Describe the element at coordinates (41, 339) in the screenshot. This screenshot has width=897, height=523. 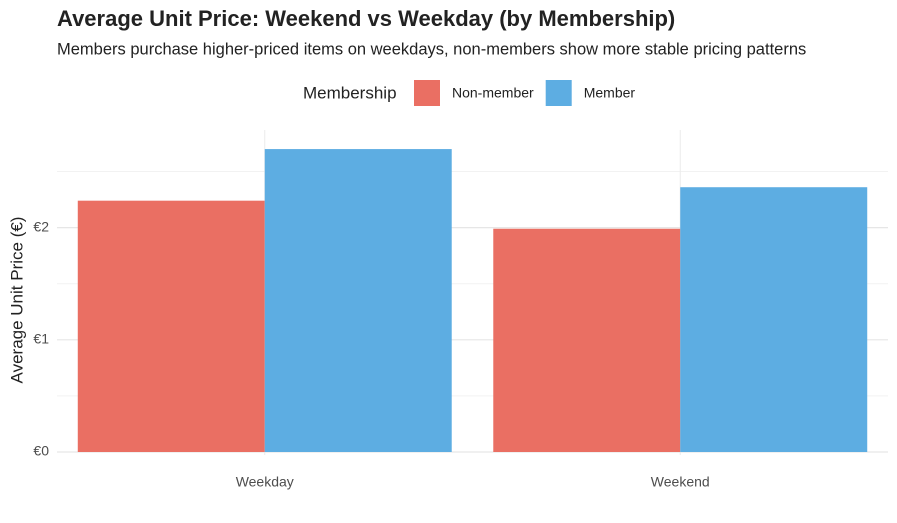
I see `y-tick-label: €1` at that location.